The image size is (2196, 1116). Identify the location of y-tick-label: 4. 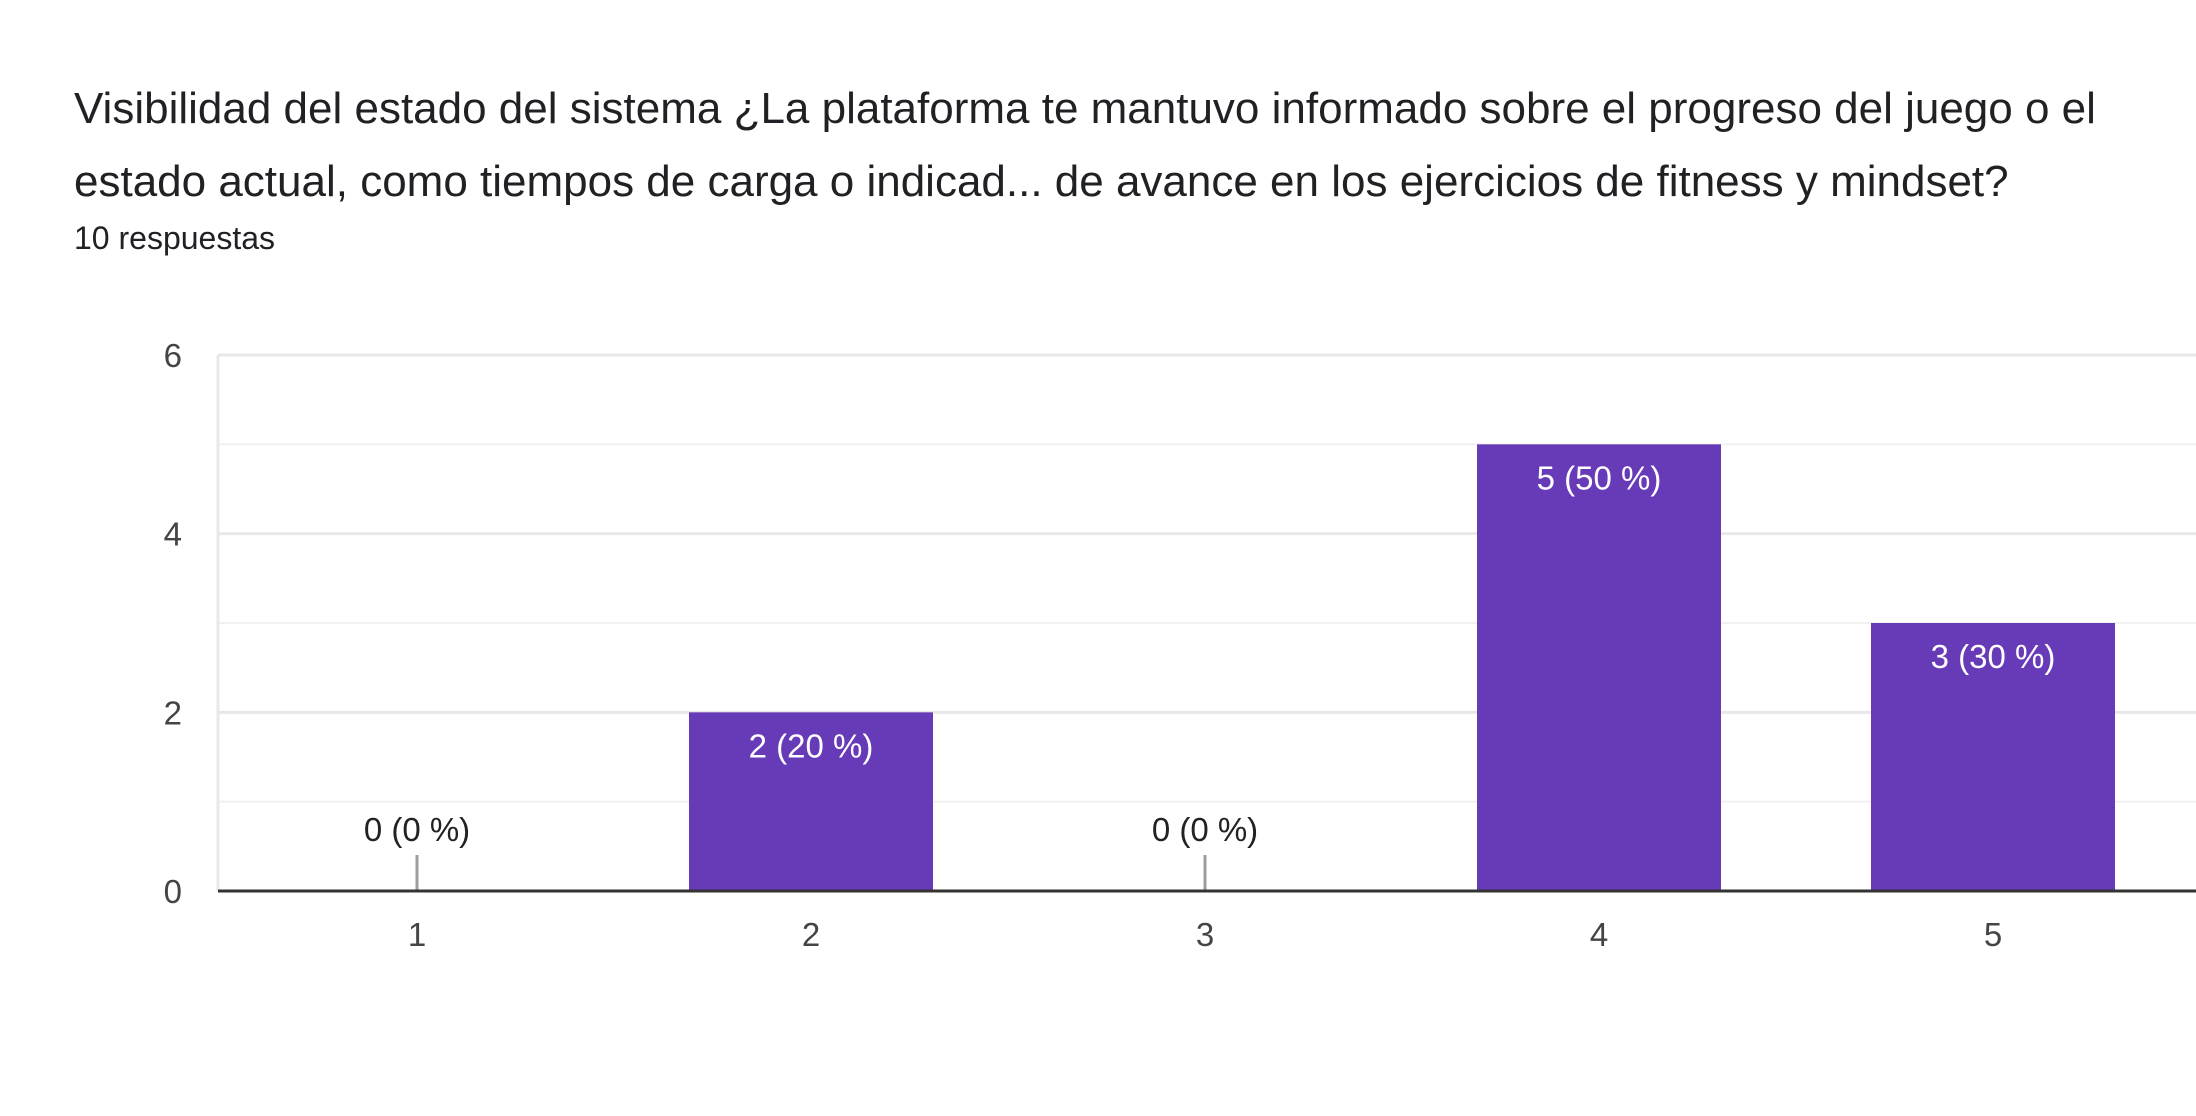
(173, 534).